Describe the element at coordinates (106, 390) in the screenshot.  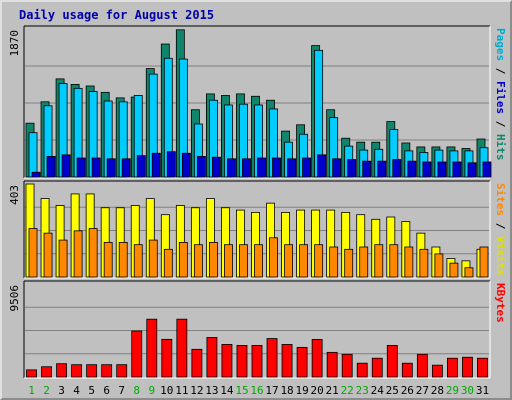
I see `day-label: 6` at that location.